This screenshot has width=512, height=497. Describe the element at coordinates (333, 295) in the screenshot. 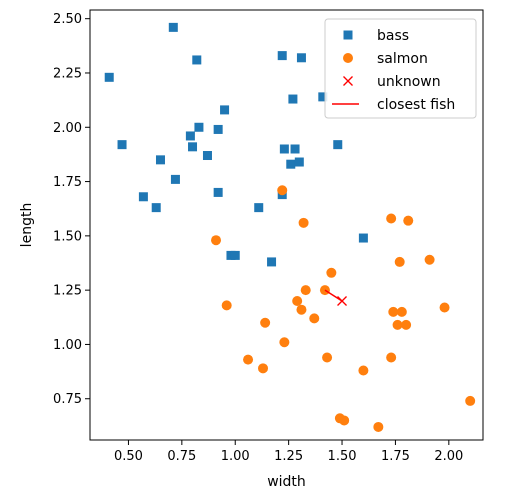

I see `closest-fish-line` at that location.